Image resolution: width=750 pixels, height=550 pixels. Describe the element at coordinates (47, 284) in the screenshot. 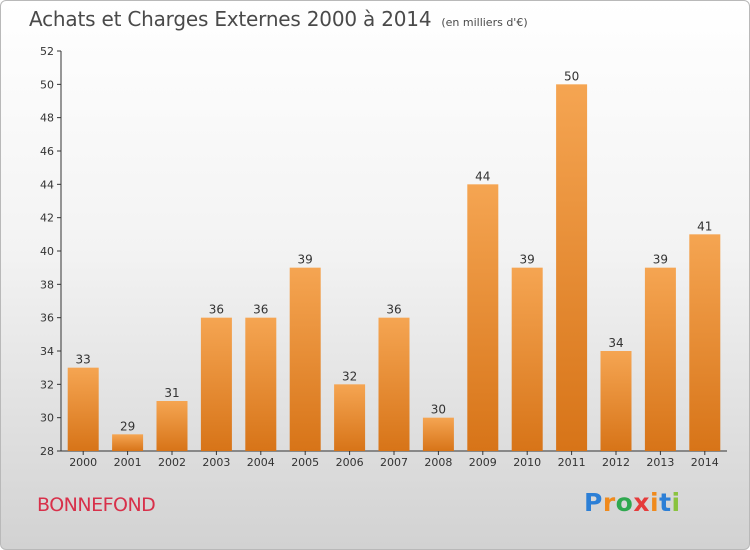

I see `y-tick-label: 38` at that location.